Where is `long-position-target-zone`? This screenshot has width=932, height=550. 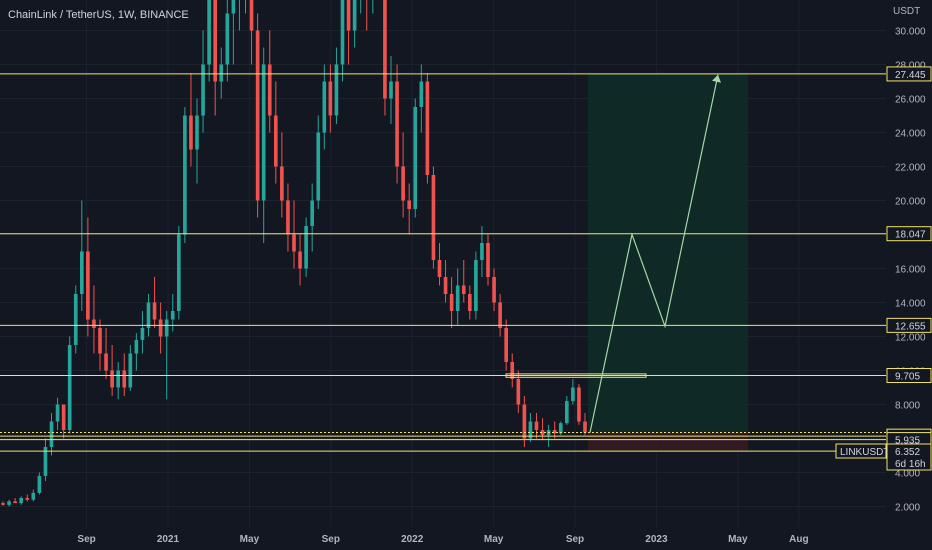 long-position-target-zone is located at coordinates (668, 253).